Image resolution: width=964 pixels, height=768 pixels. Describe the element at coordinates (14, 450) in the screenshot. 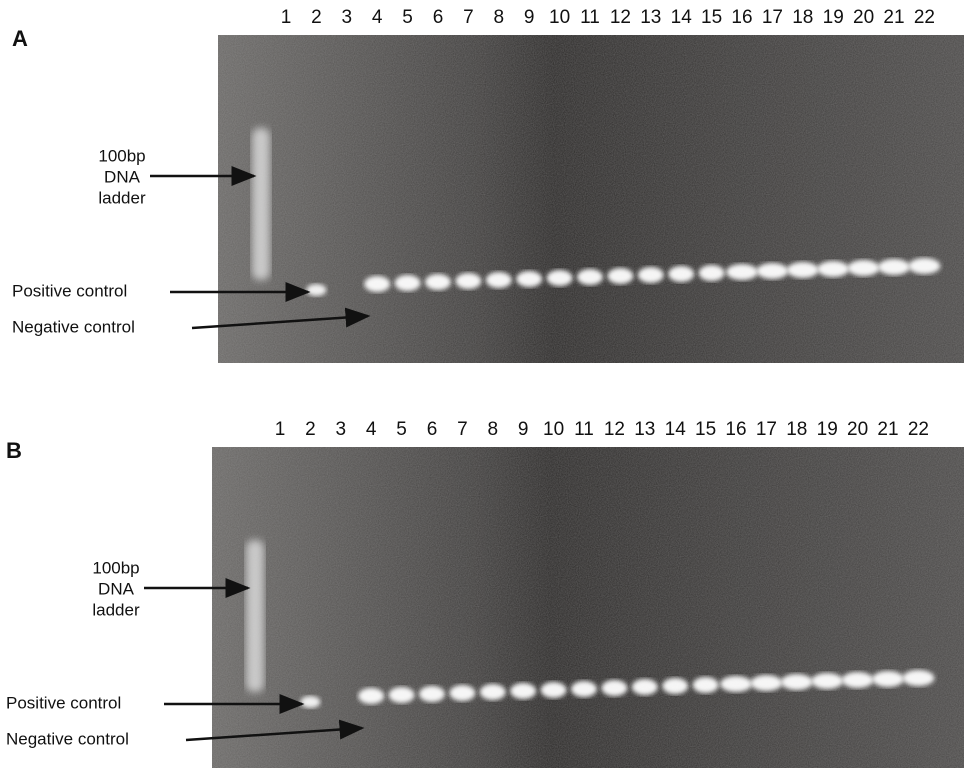

I see `panel-label: B` at that location.